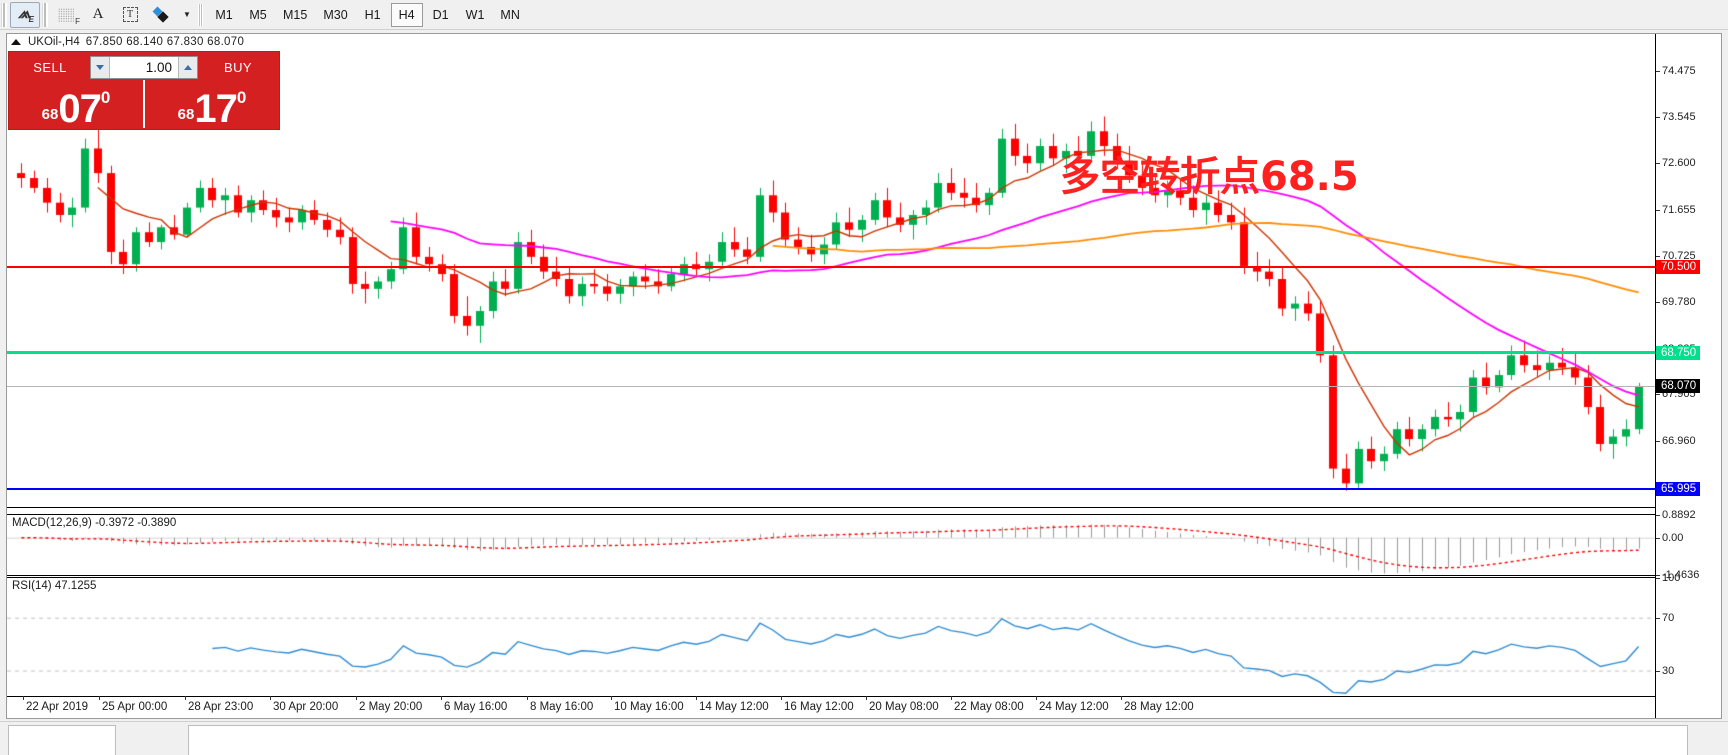 The image size is (1728, 755). Describe the element at coordinates (241, 97) in the screenshot. I see `buy-price-point: 0` at that location.